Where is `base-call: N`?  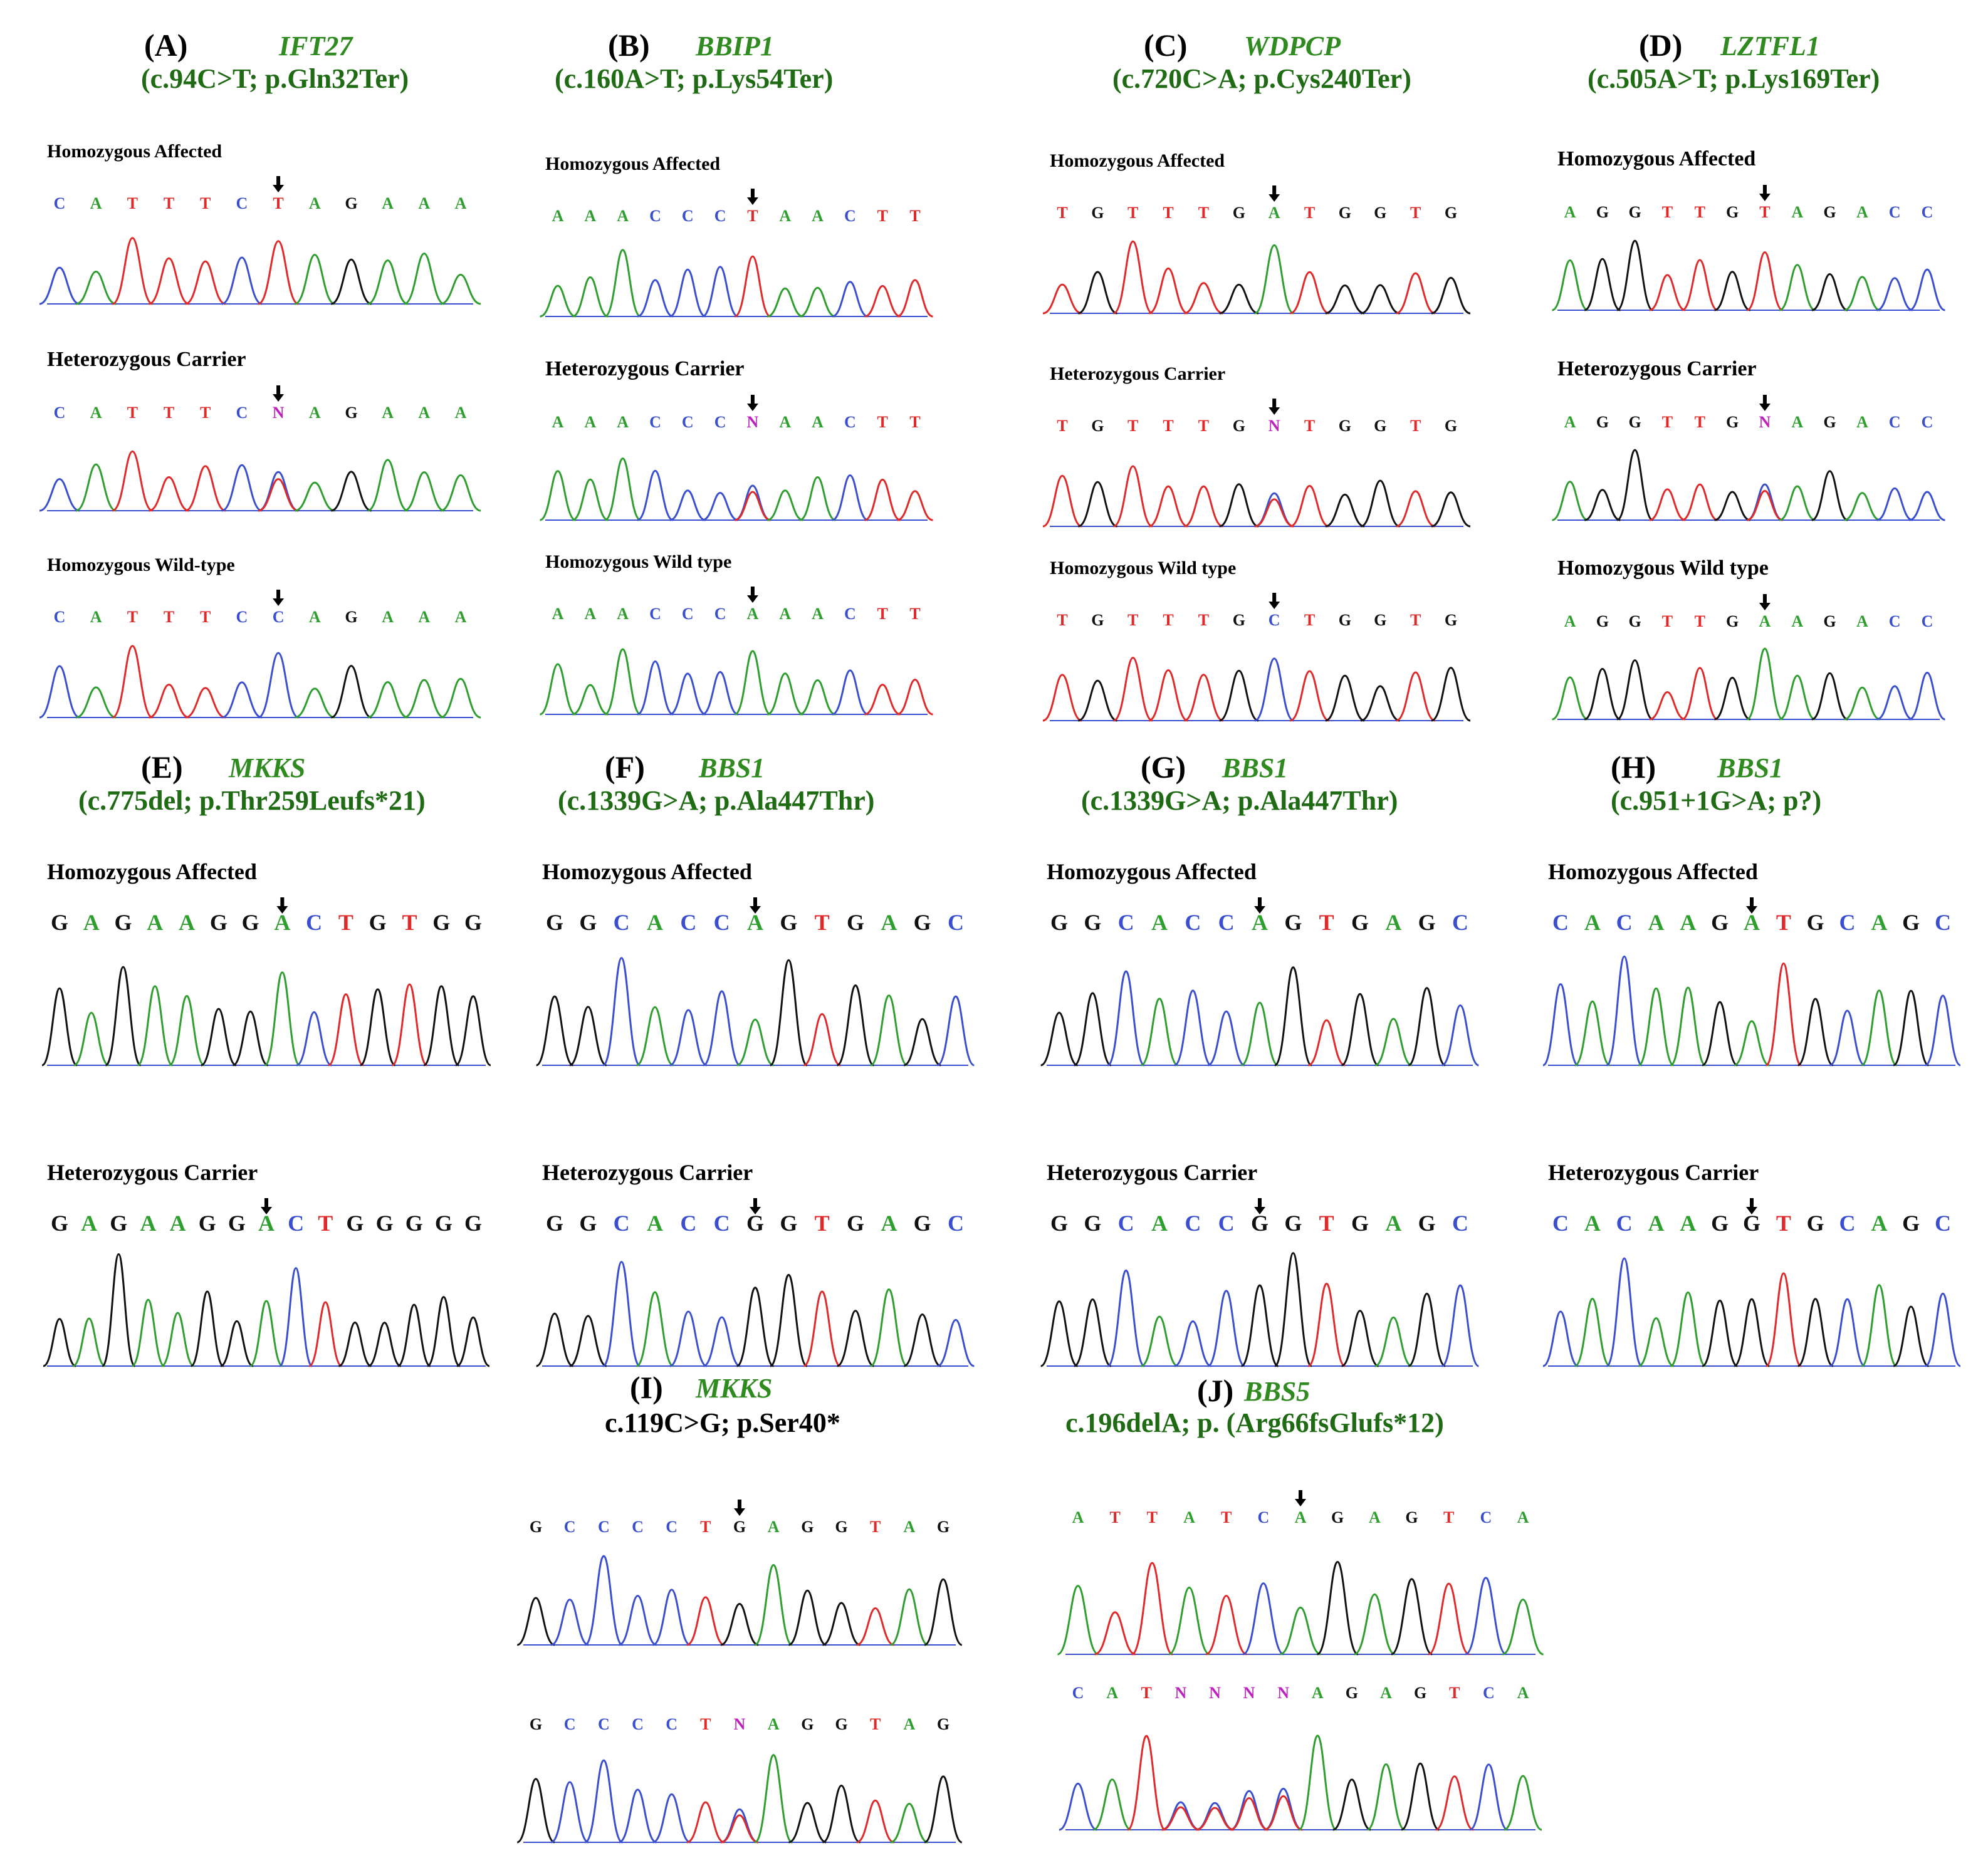
base-call: N is located at coordinates (1215, 1693).